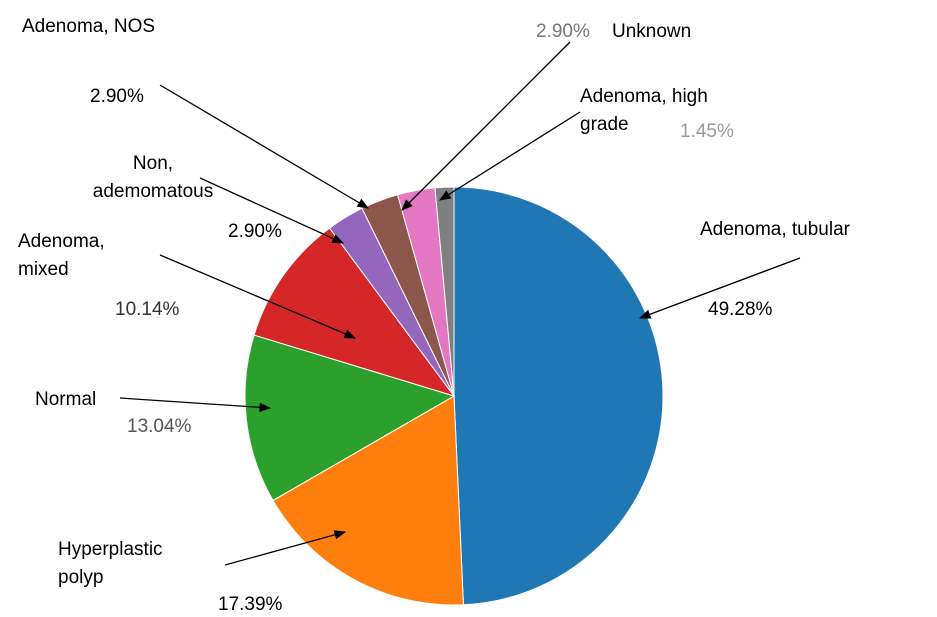 Image resolution: width=937 pixels, height=617 pixels. What do you see at coordinates (110, 563) in the screenshot?
I see `category-label: Hyperplastic polyp` at bounding box center [110, 563].